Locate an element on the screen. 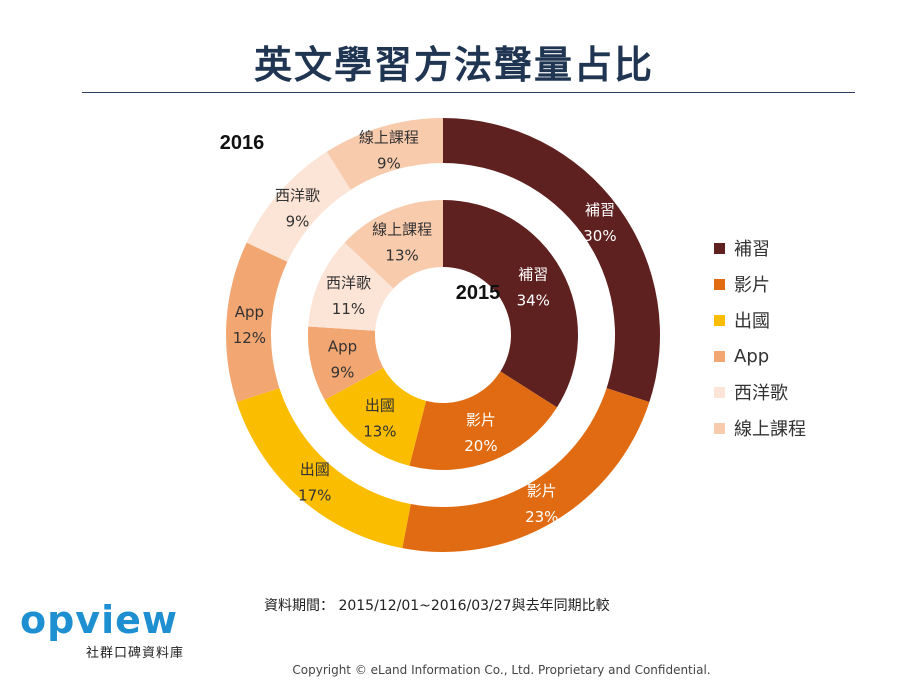 This screenshot has height=683, width=908. inner-ring-2015 is located at coordinates (442, 335).